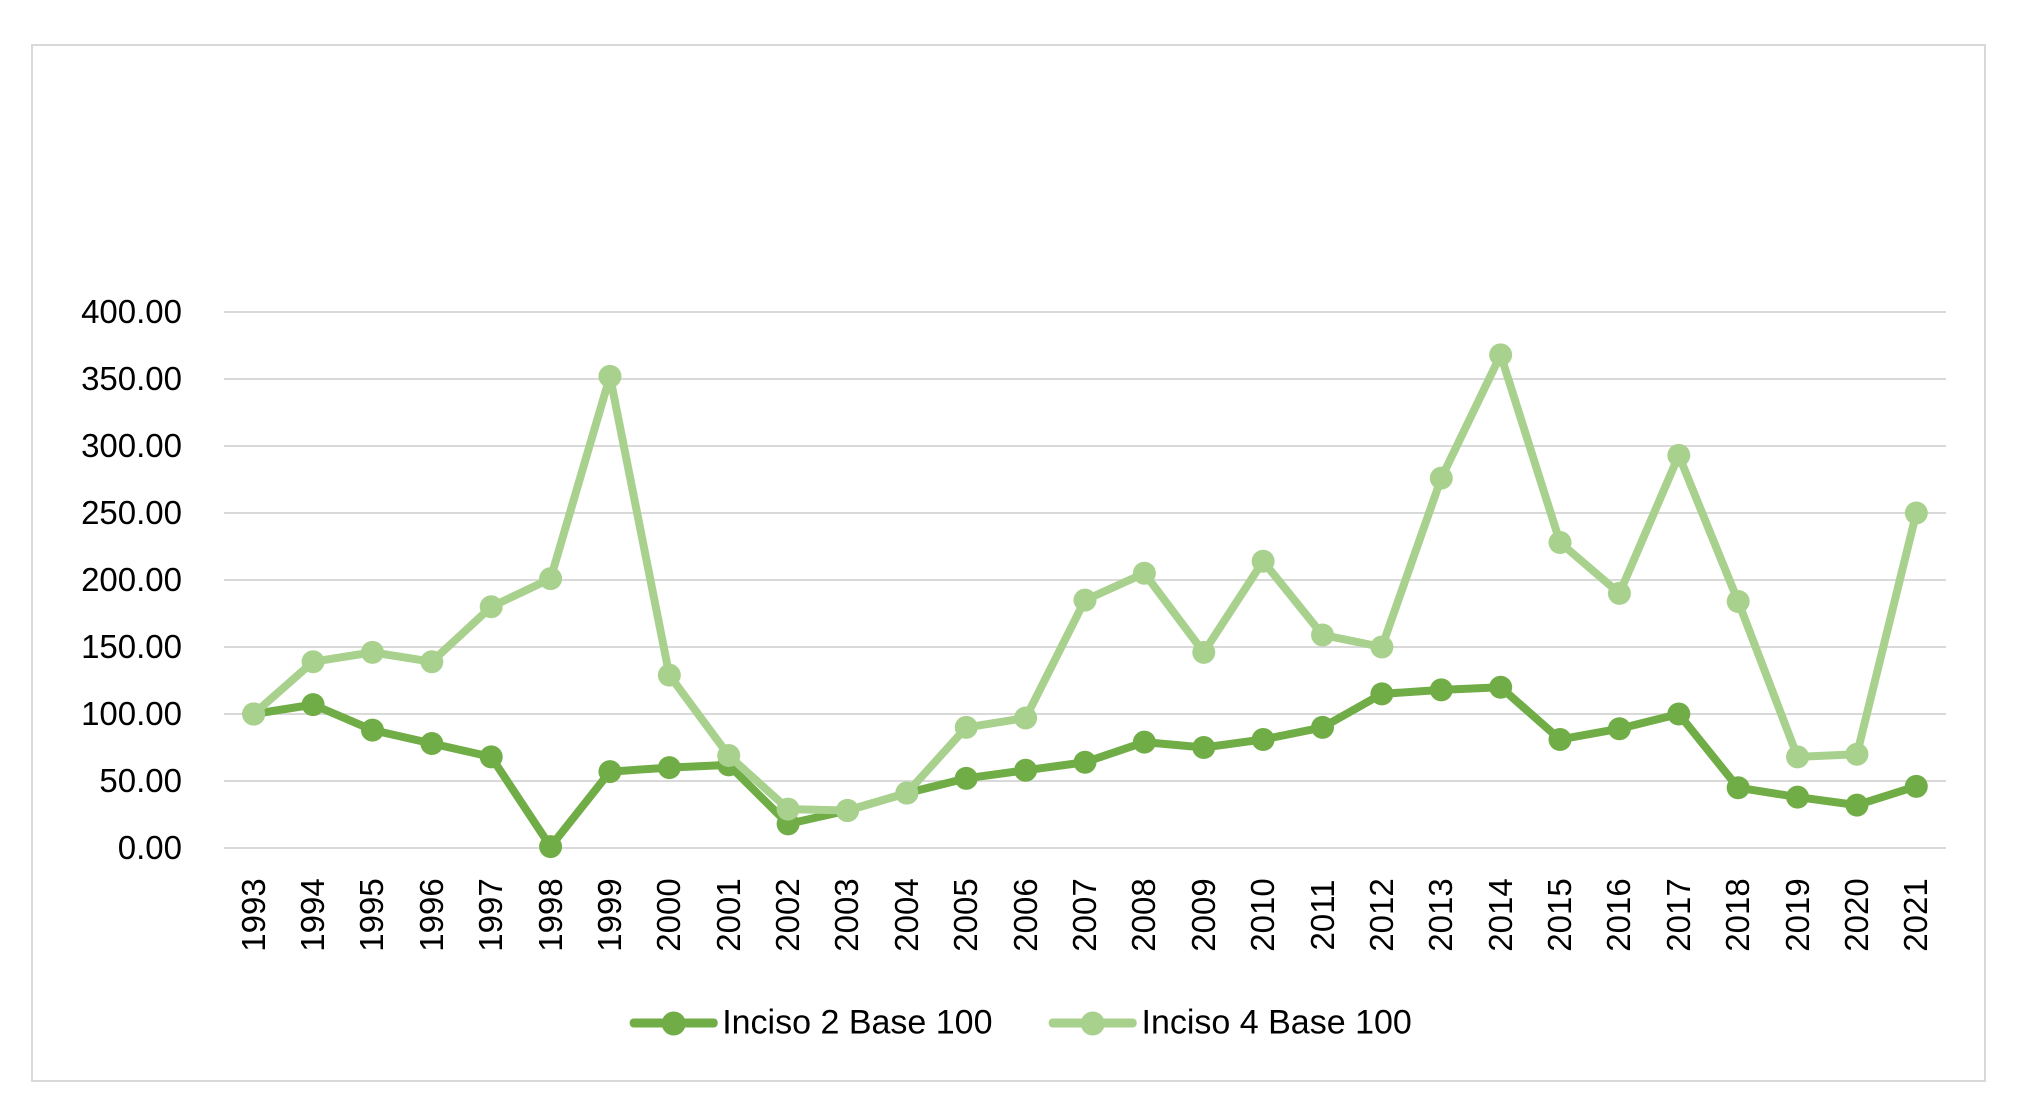 Image resolution: width=2041 pixels, height=1105 pixels. What do you see at coordinates (131, 512) in the screenshot?
I see `y-axis-tick-label: 250.00` at bounding box center [131, 512].